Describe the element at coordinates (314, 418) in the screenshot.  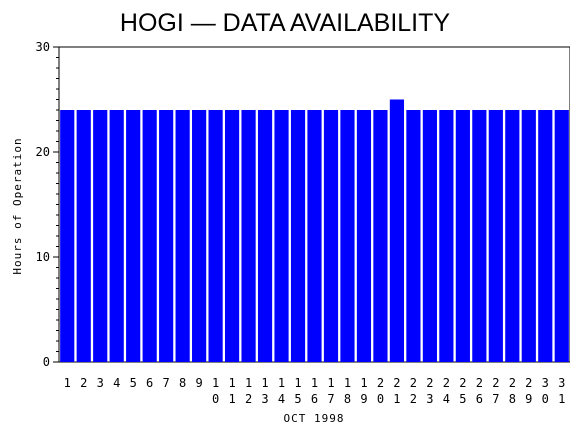
I see `x-axis-label: OCT 1998` at that location.